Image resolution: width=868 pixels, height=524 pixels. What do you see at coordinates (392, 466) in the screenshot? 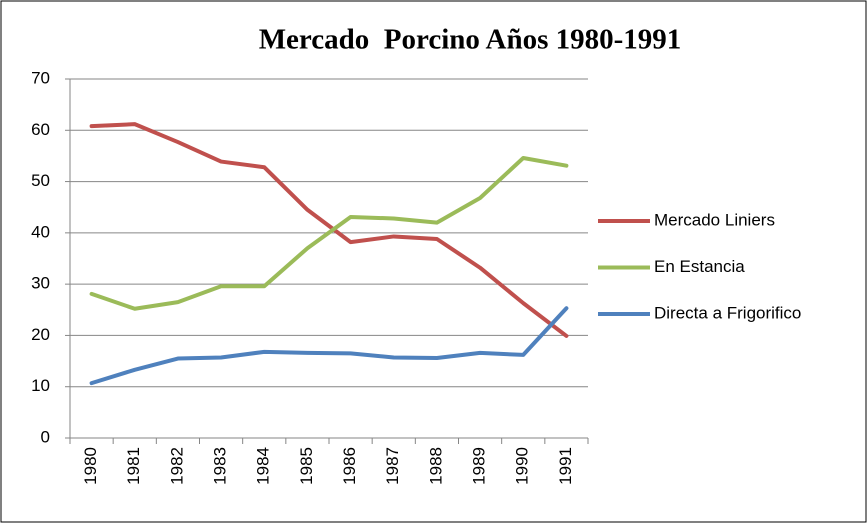
I see `x-tick-label: 1987` at bounding box center [392, 466].